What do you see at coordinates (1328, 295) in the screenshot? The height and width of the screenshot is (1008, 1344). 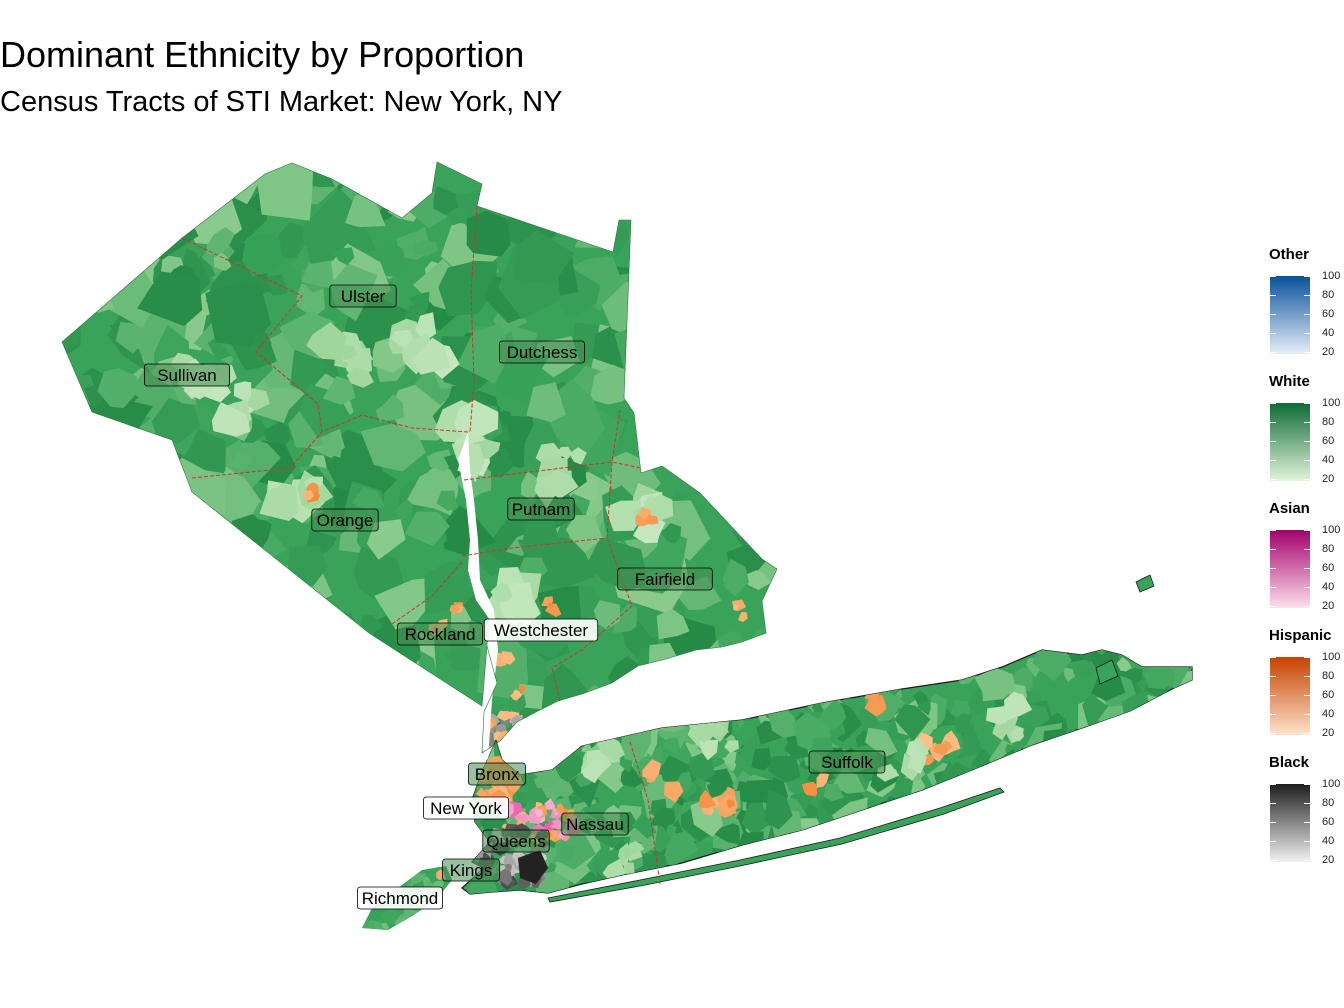 I see `legend-tick-label: 80` at bounding box center [1328, 295].